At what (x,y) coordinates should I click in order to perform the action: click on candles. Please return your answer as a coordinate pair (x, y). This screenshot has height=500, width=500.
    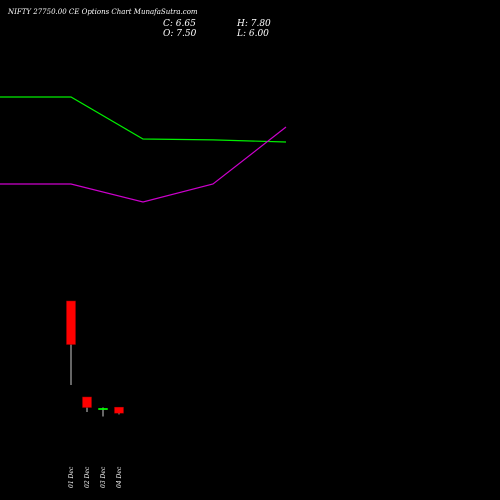
    Looking at the image, I should click on (95, 358).